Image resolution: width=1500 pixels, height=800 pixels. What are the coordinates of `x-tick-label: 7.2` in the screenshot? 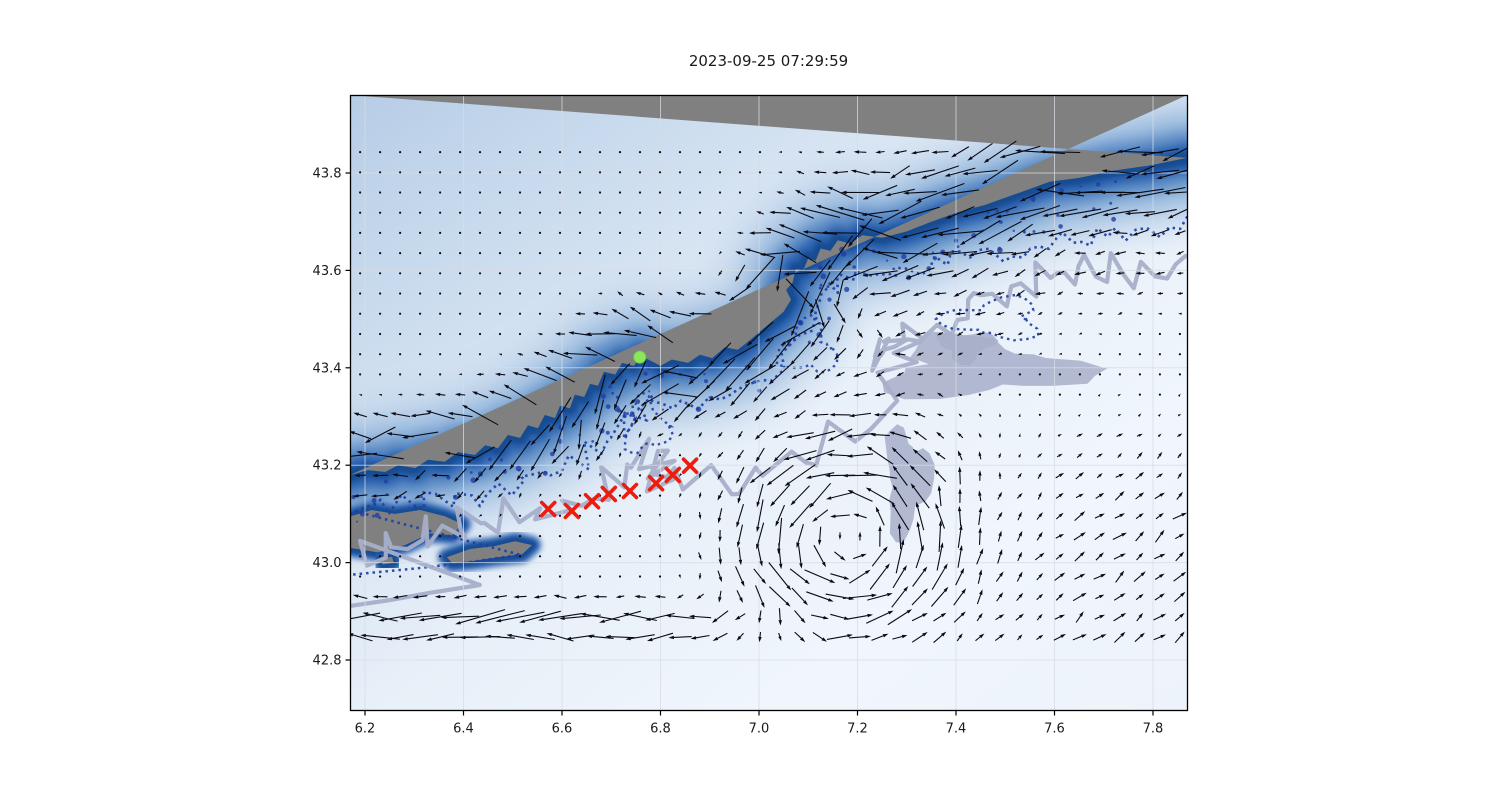 It's located at (857, 729).